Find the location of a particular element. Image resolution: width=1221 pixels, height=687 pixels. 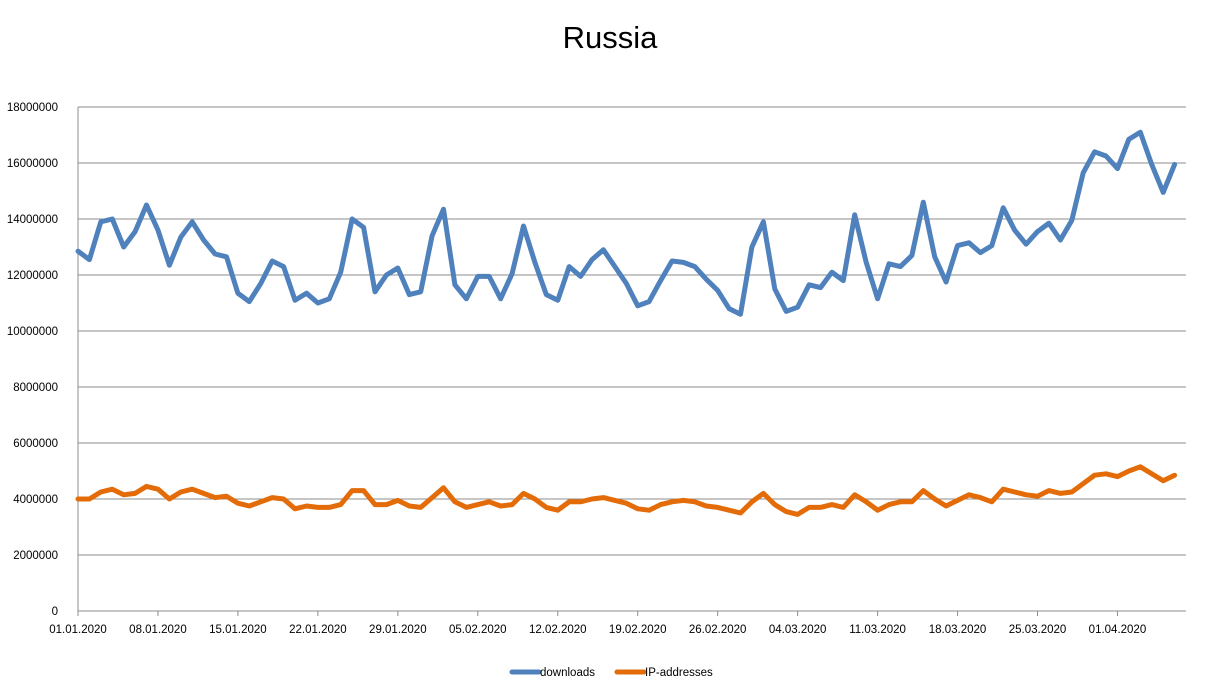

x-tick-label: 25.03.2020 is located at coordinates (1038, 630).